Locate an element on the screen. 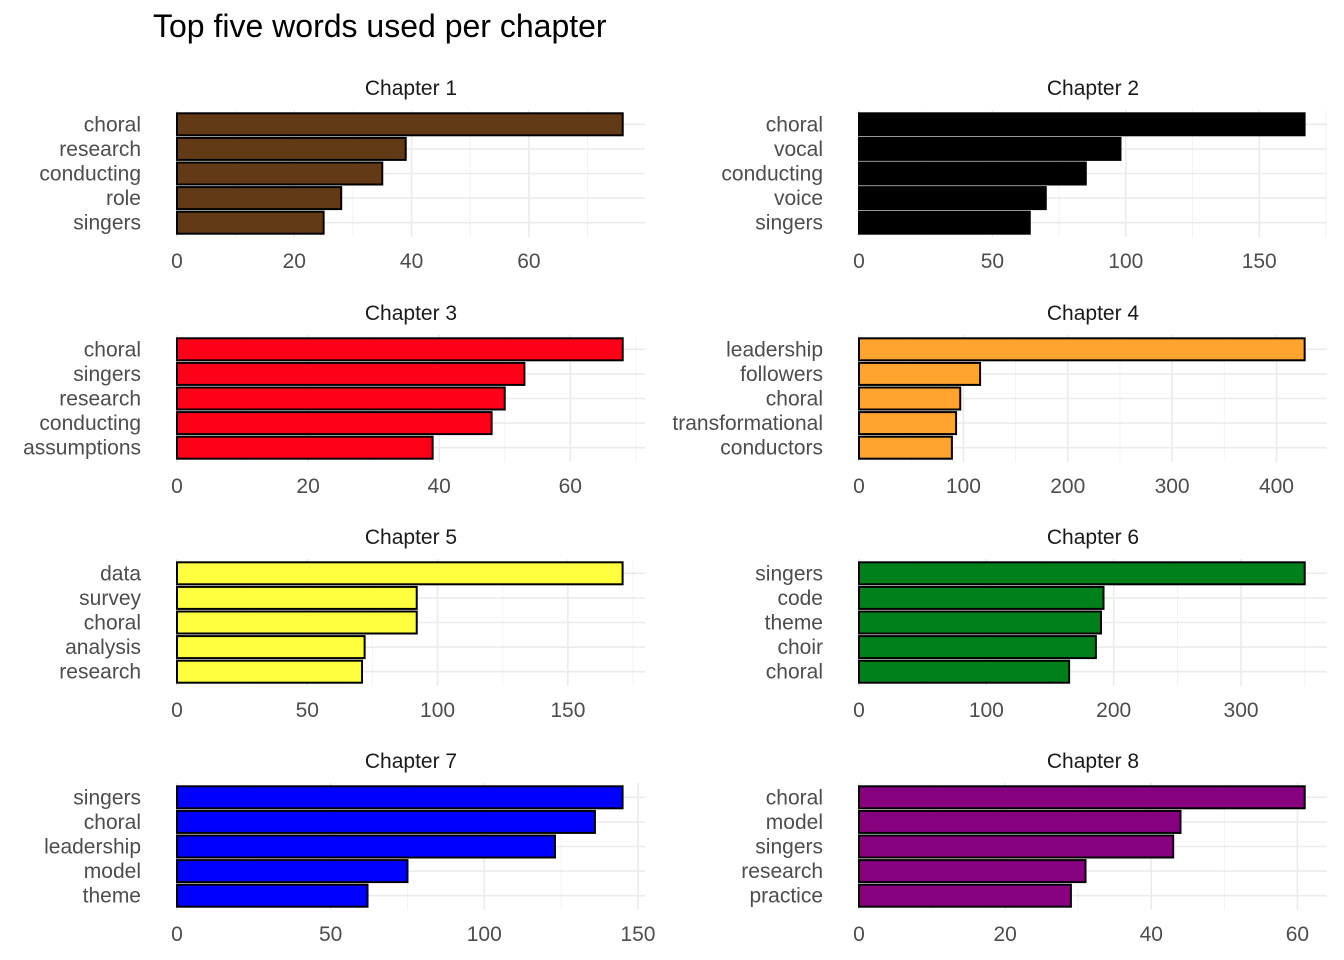 The image size is (1344, 960). bar-followers is located at coordinates (920, 373).